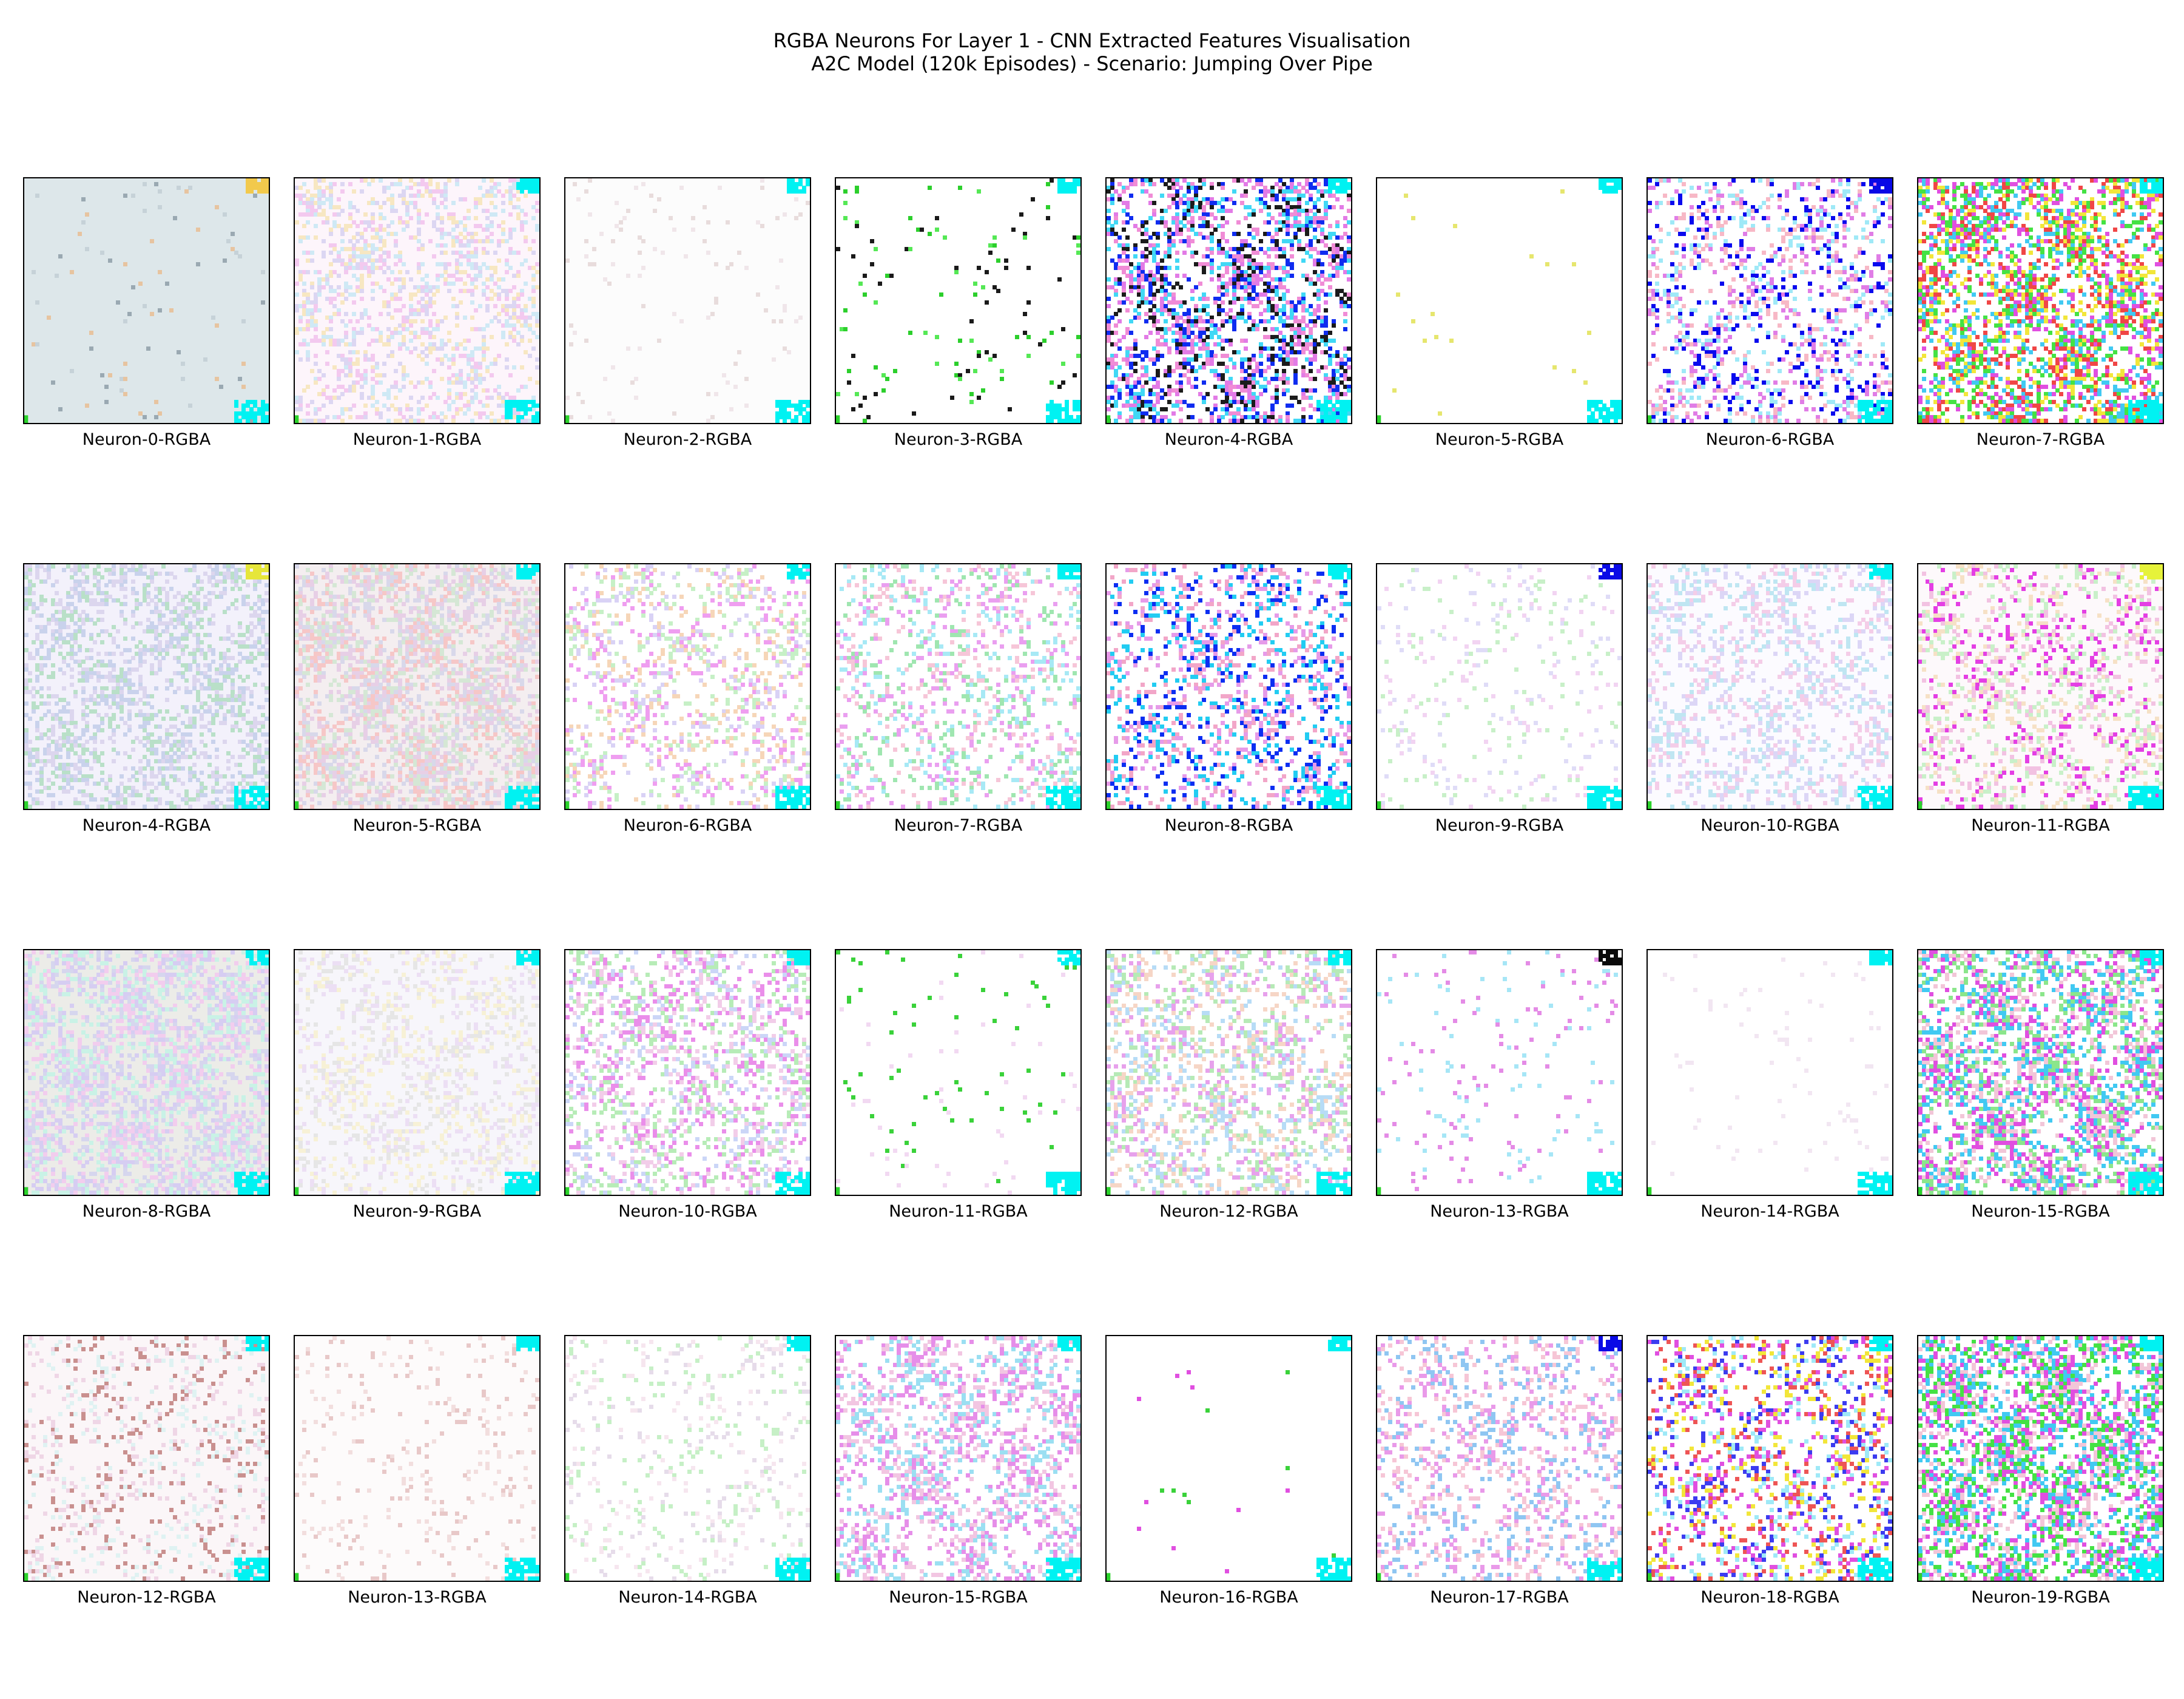  Describe the element at coordinates (417, 313) in the screenshot. I see `neuron-panel: Neuron-1-RGBA` at that location.